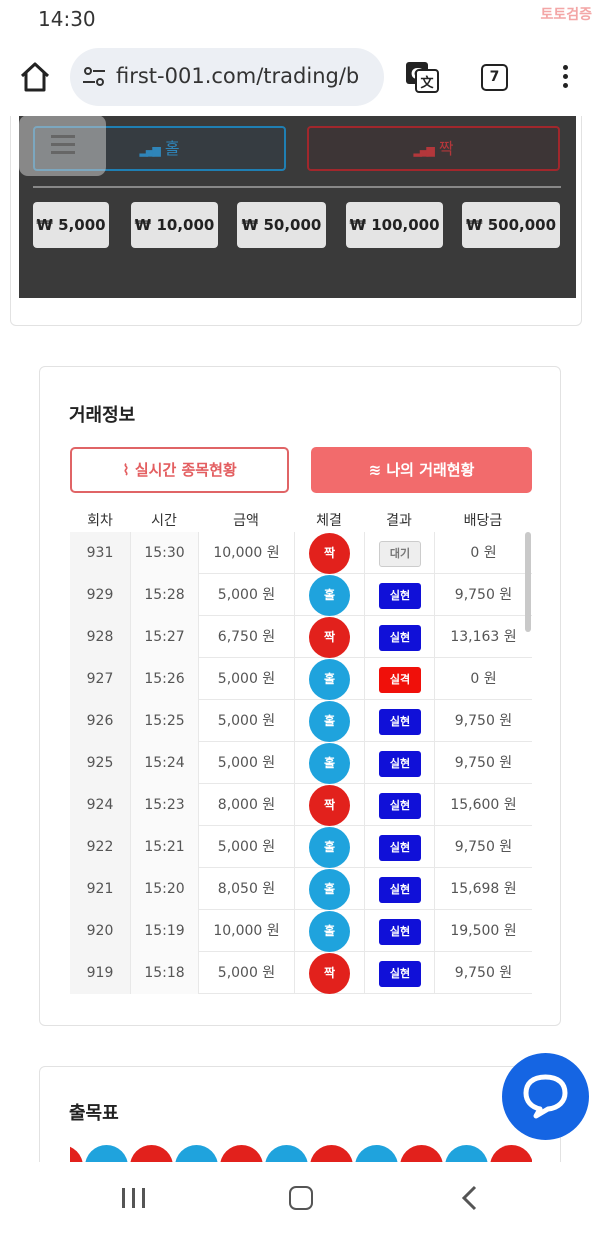 This screenshot has height=1233, width=600. I want to click on nav-home-icon, so click(301, 1198).